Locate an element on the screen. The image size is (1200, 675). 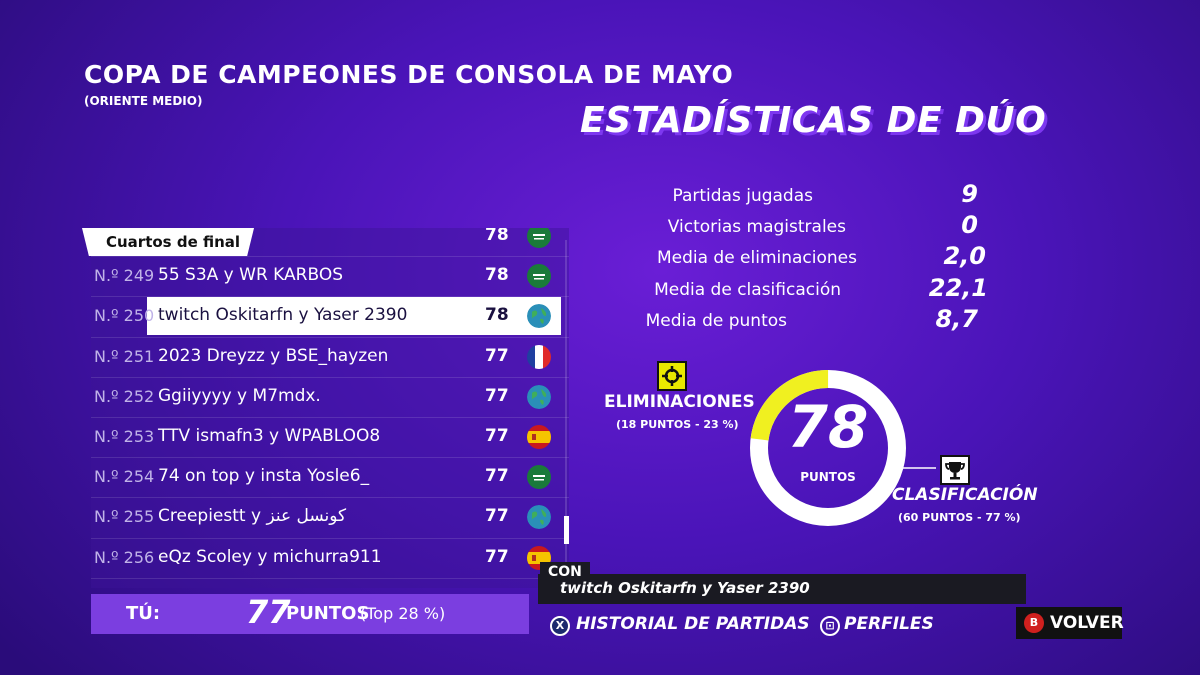
leaderboard-row: N.º 254 74 on top y insta Yosle6_ 77 is located at coordinates (330, 477).